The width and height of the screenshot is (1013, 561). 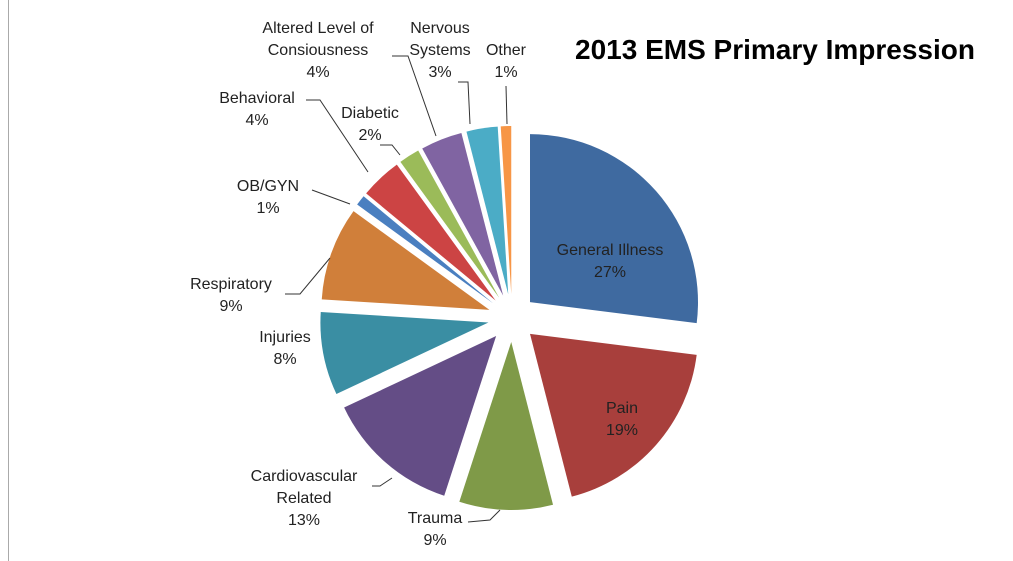 I want to click on slice-label: Behavioral, so click(x=257, y=98).